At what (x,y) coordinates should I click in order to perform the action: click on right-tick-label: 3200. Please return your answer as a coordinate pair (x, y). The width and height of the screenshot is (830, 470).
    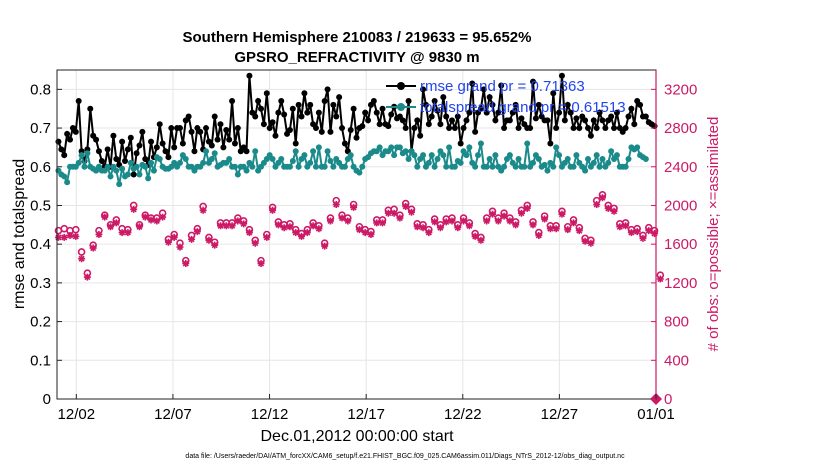
    Looking at the image, I should click on (680, 89).